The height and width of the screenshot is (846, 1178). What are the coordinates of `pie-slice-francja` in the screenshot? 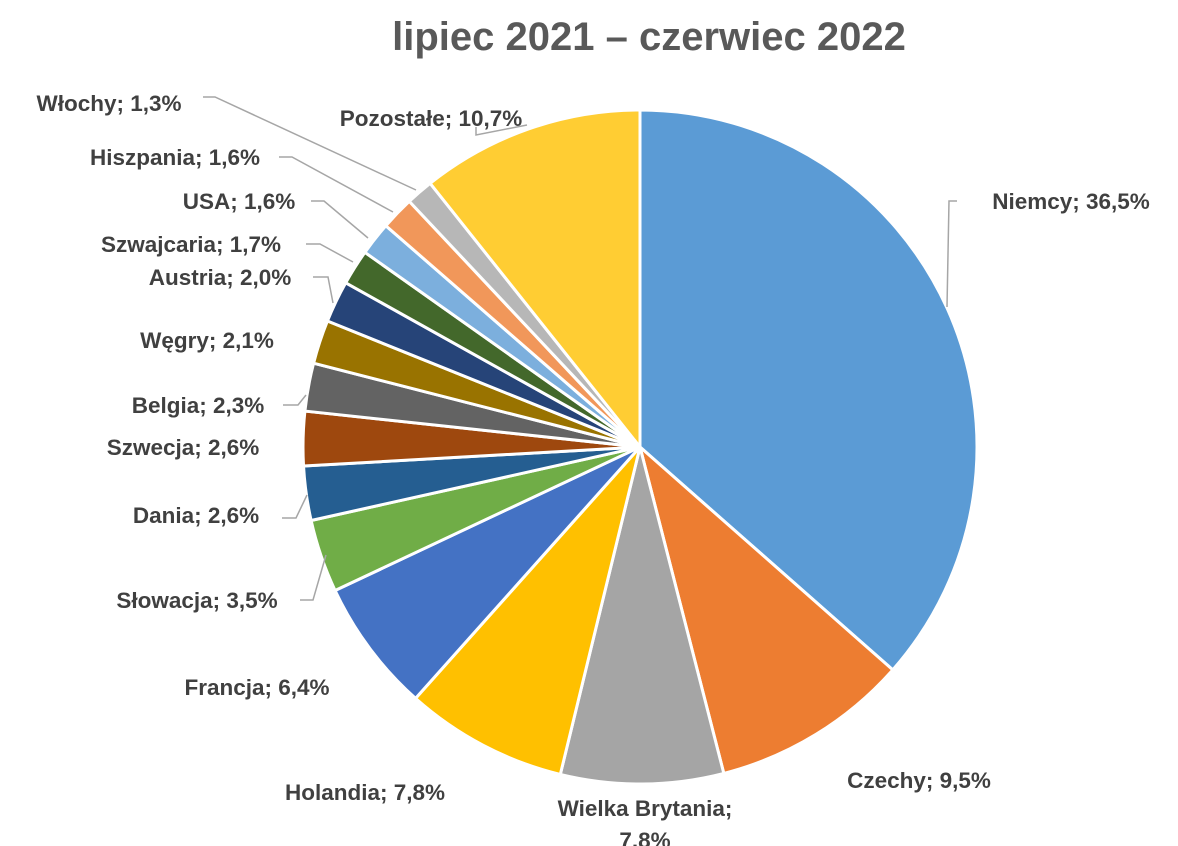 It's located at (487, 572).